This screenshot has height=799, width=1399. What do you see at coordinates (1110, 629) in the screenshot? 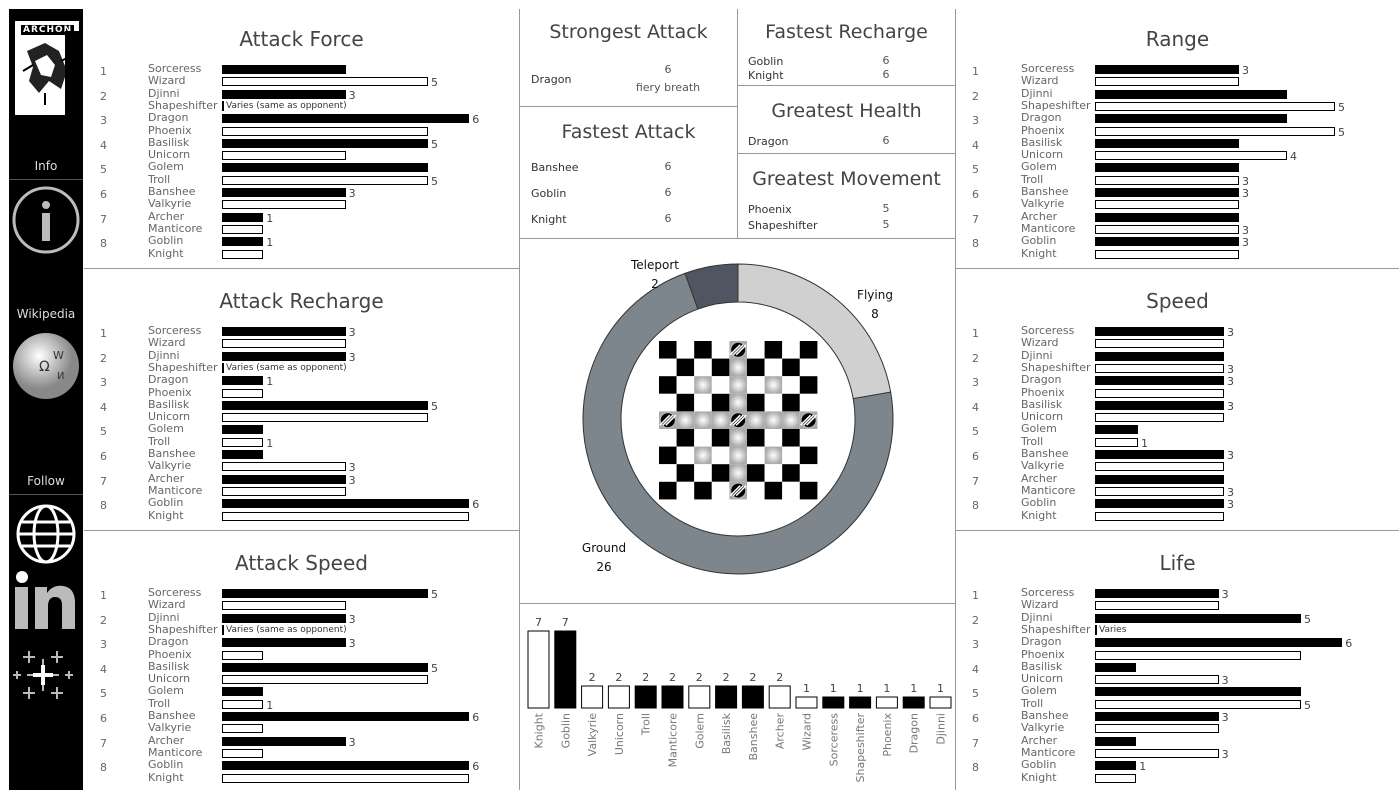
I see `varies-note: Varies` at bounding box center [1110, 629].